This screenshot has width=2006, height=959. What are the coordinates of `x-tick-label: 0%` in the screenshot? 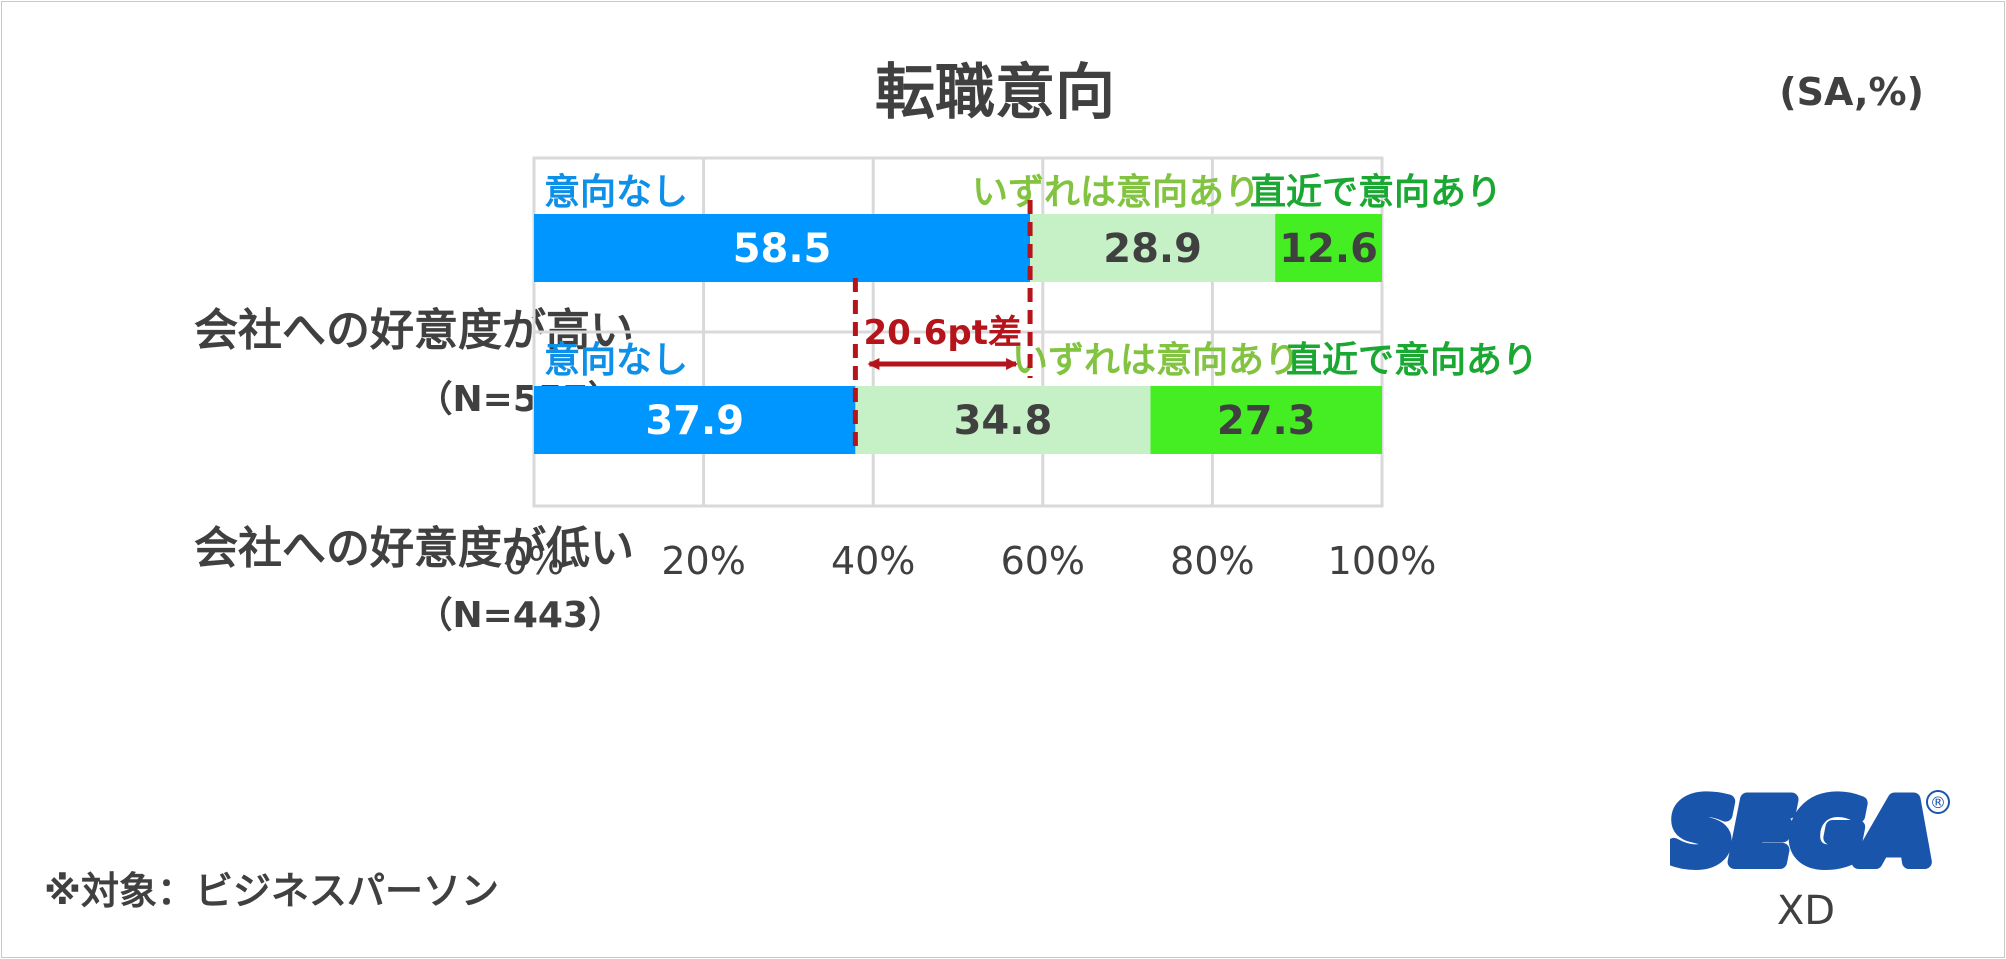 It's located at (534, 561).